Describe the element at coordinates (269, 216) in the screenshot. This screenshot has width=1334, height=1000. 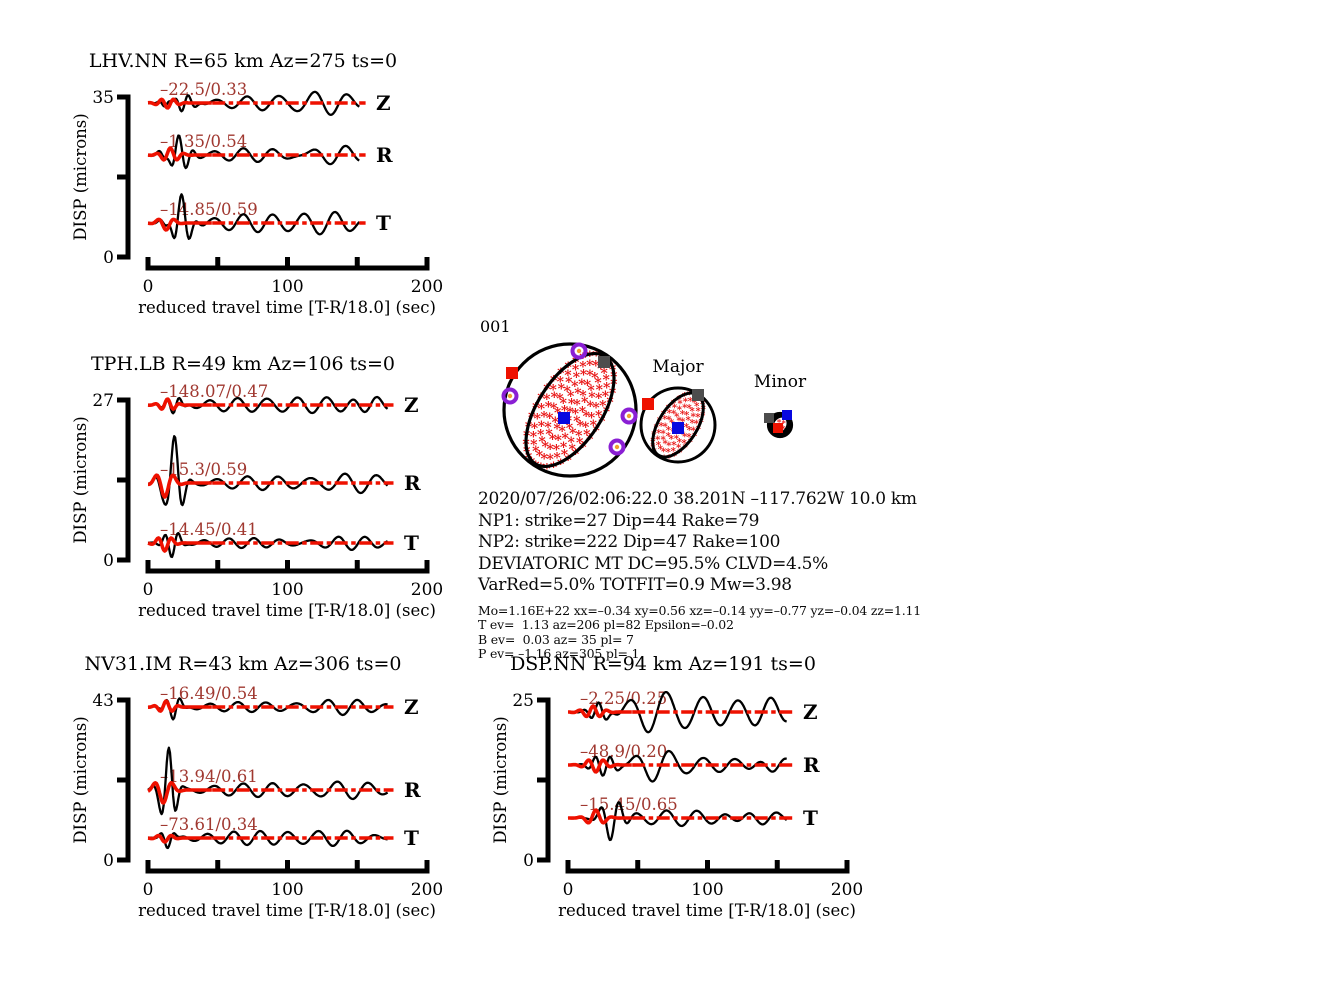
I see `trace-t: –14.85/0.59 T` at that location.